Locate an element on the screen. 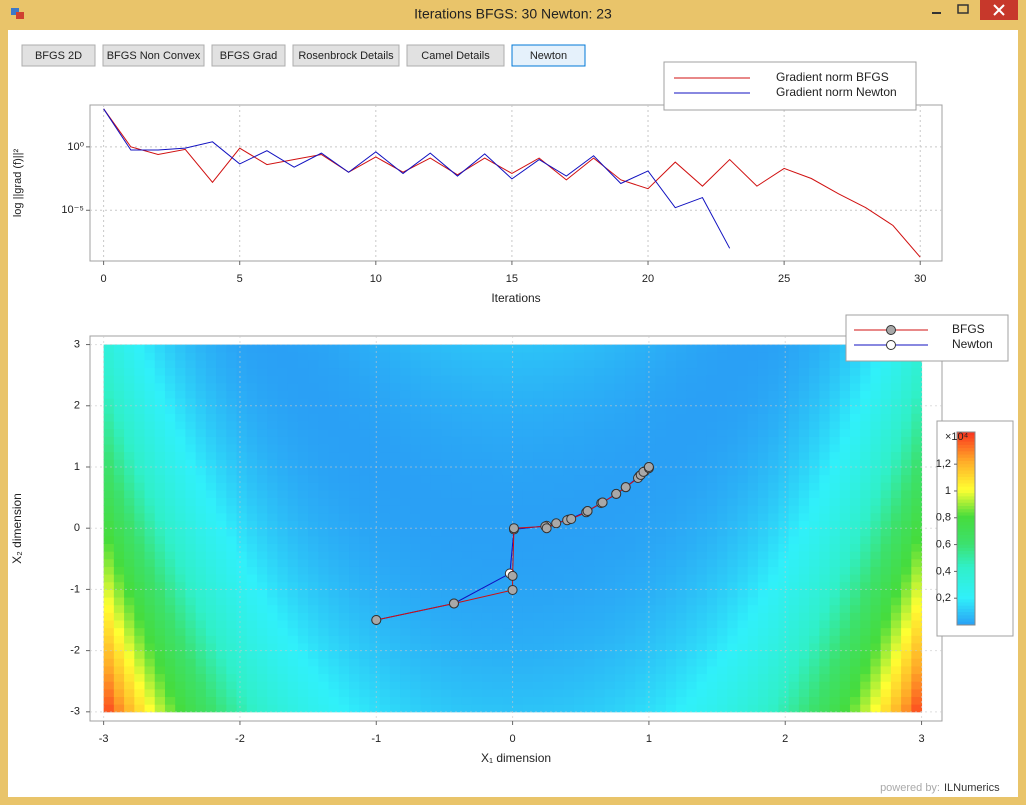 The height and width of the screenshot is (805, 1026). button: BFGS Non Convex is located at coordinates (153, 55).